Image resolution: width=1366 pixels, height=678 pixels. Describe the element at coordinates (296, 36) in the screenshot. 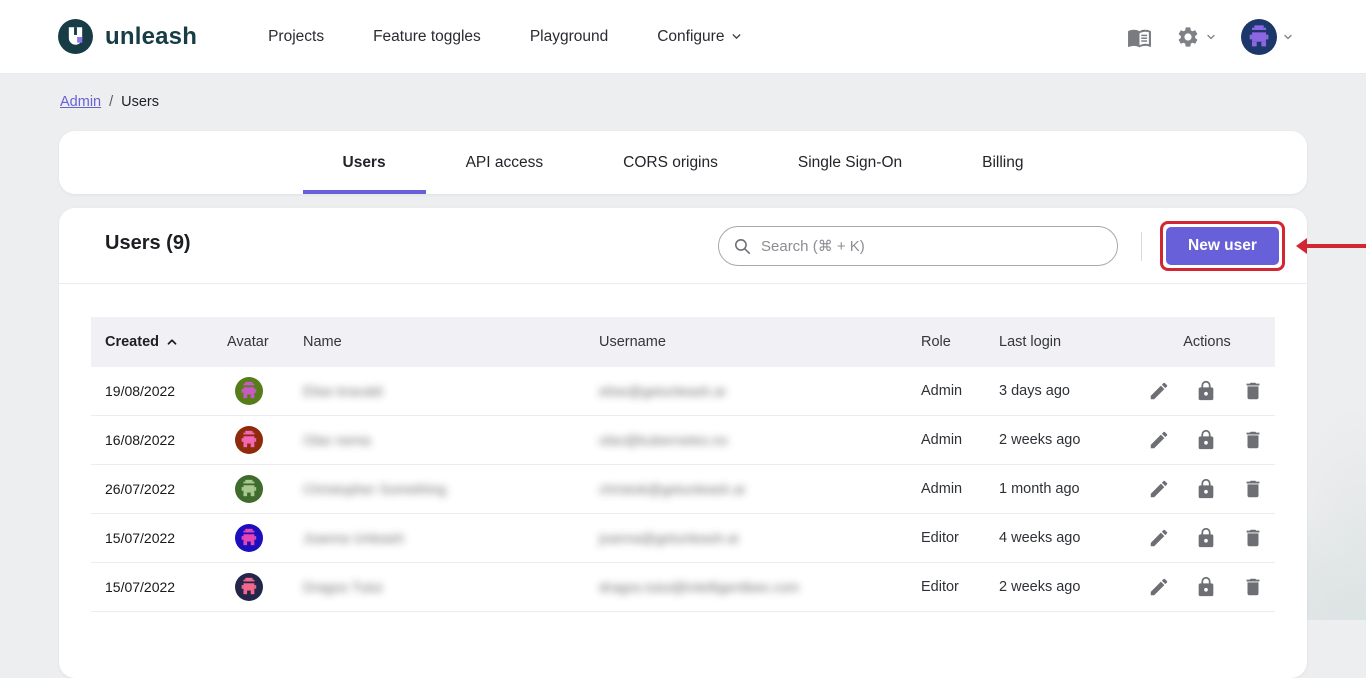

I see `nav-projects: Projects` at that location.